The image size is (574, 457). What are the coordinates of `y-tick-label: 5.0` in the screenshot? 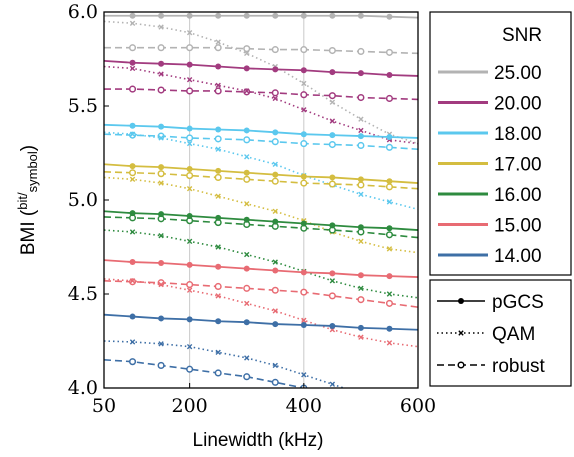 It's located at (83, 200).